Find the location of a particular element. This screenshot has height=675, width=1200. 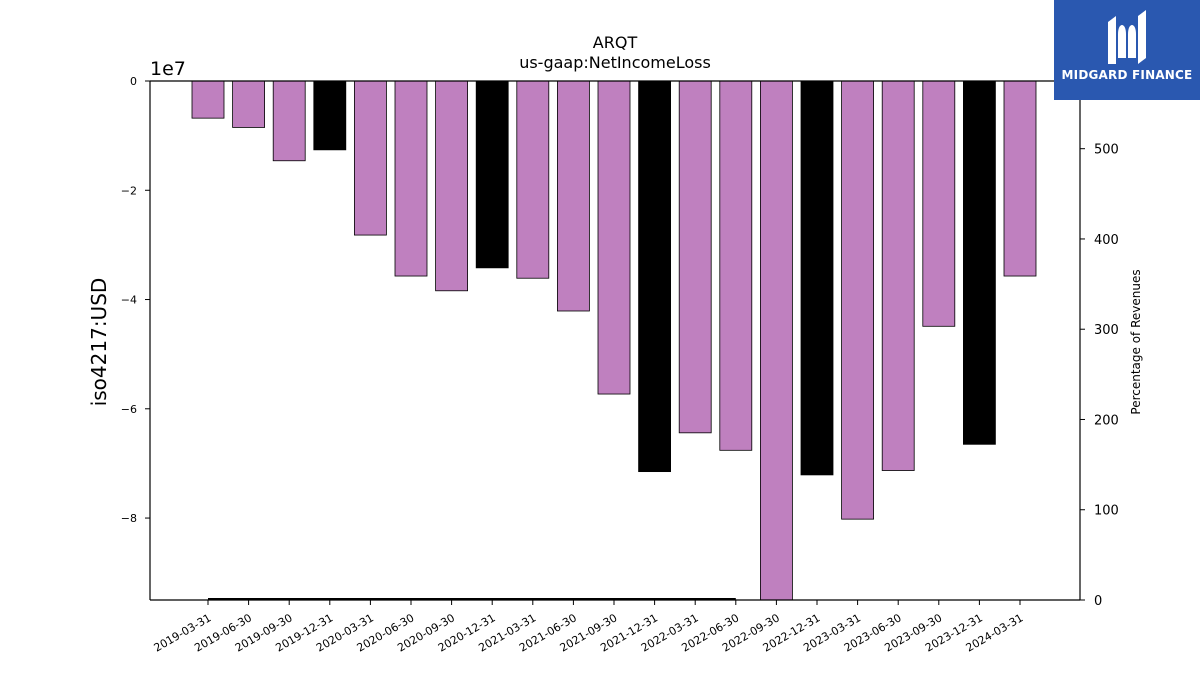

y2-tick-label: 300 is located at coordinates (1106, 330).